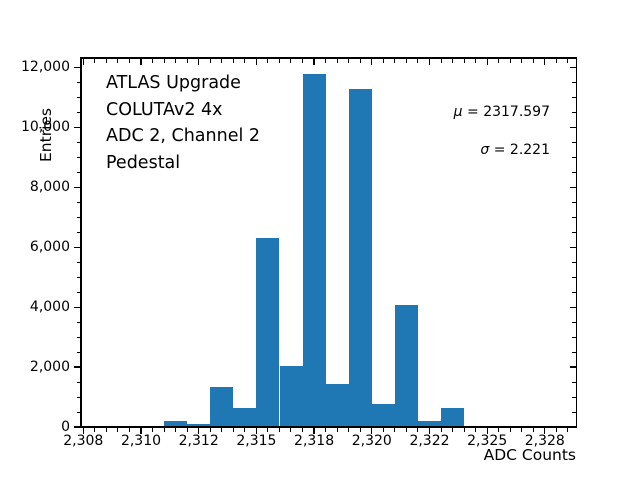 The height and width of the screenshot is (480, 640). I want to click on right-spine, so click(576, 242).